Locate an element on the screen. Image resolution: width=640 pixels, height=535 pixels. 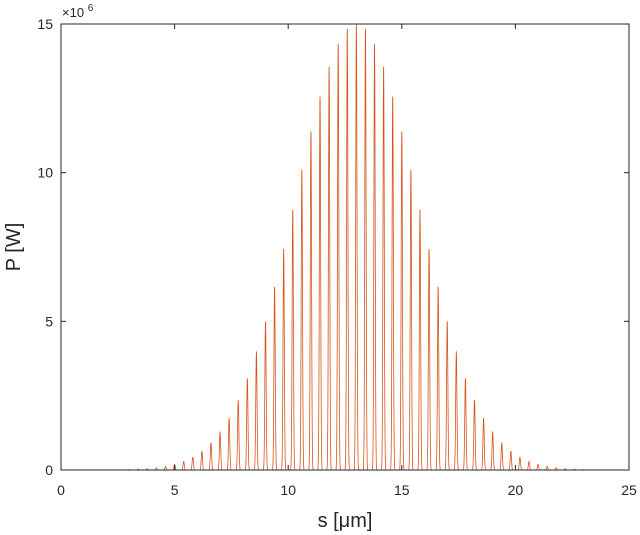
x-axis-label: s [μm] is located at coordinates (345, 521).